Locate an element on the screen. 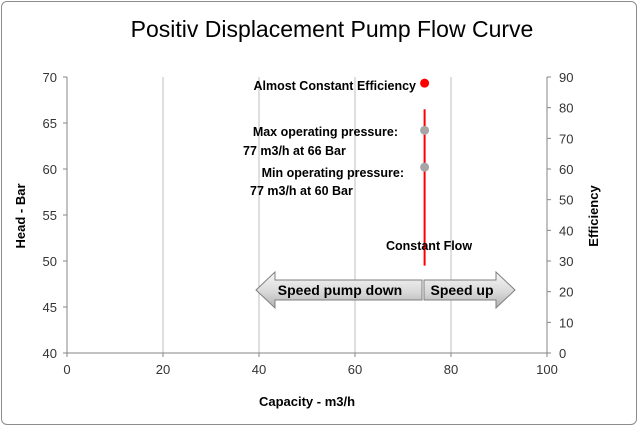 The width and height of the screenshot is (640, 428). marks is located at coordinates (425, 172).